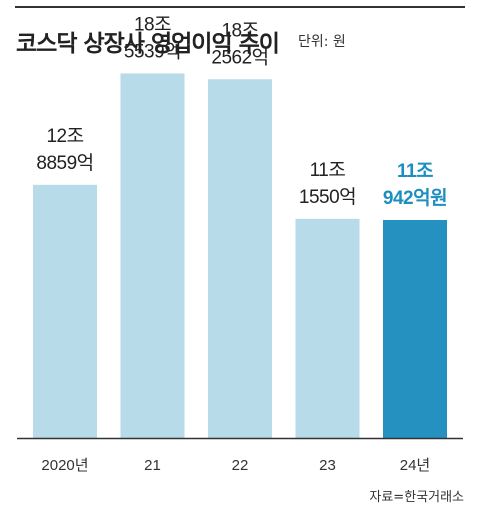 This screenshot has width=480, height=530. What do you see at coordinates (322, 42) in the screenshot?
I see `unit-label: 단위: 원` at bounding box center [322, 42].